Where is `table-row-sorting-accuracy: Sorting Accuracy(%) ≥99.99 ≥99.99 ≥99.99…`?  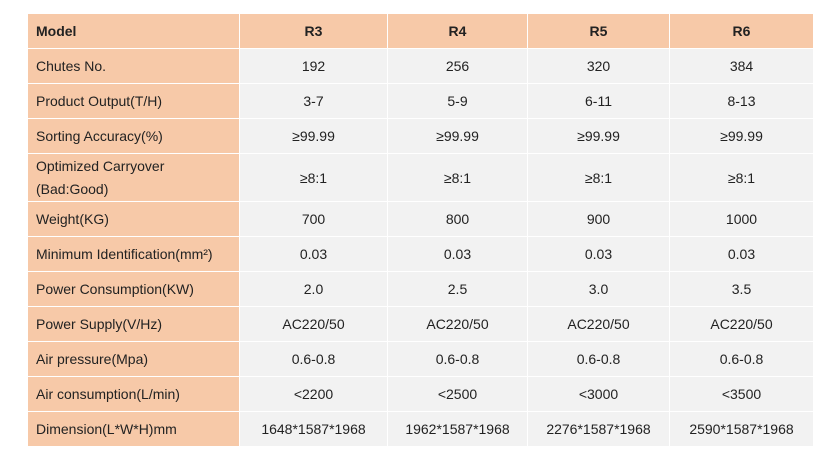
table-row-sorting-accuracy: Sorting Accuracy(%) ≥99.99 ≥99.99 ≥99.99… is located at coordinates (420, 136).